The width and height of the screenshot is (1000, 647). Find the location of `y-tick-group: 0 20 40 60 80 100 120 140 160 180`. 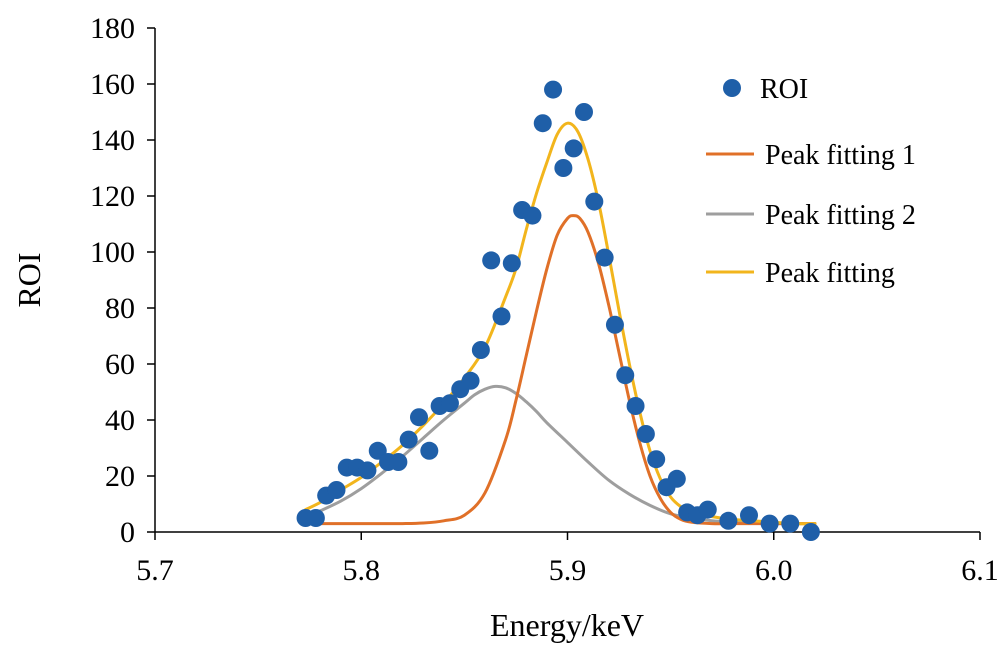

y-tick-group: 0 20 40 60 80 100 120 140 160 180 is located at coordinates (122, 280).